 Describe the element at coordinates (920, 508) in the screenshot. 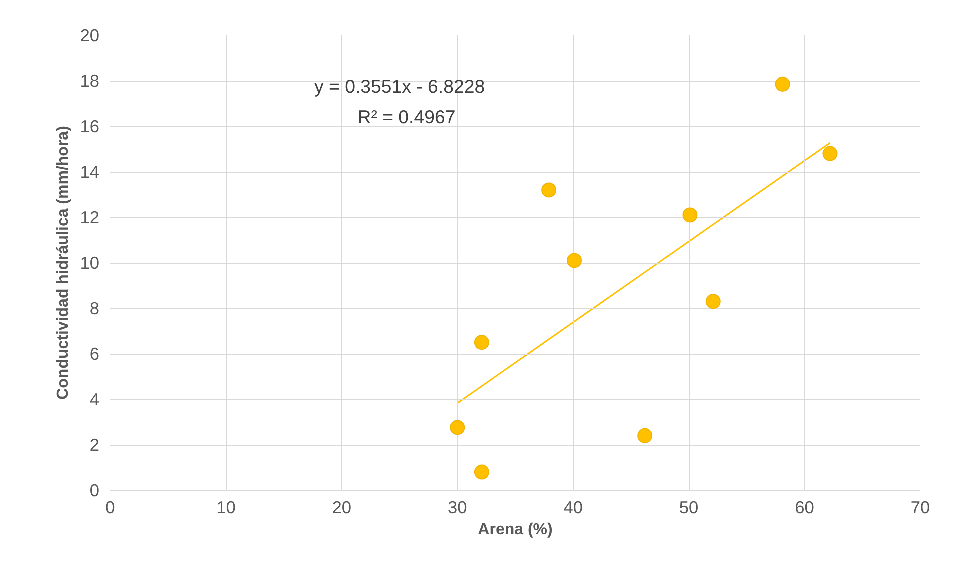

I see `x-tick-label: 70` at that location.